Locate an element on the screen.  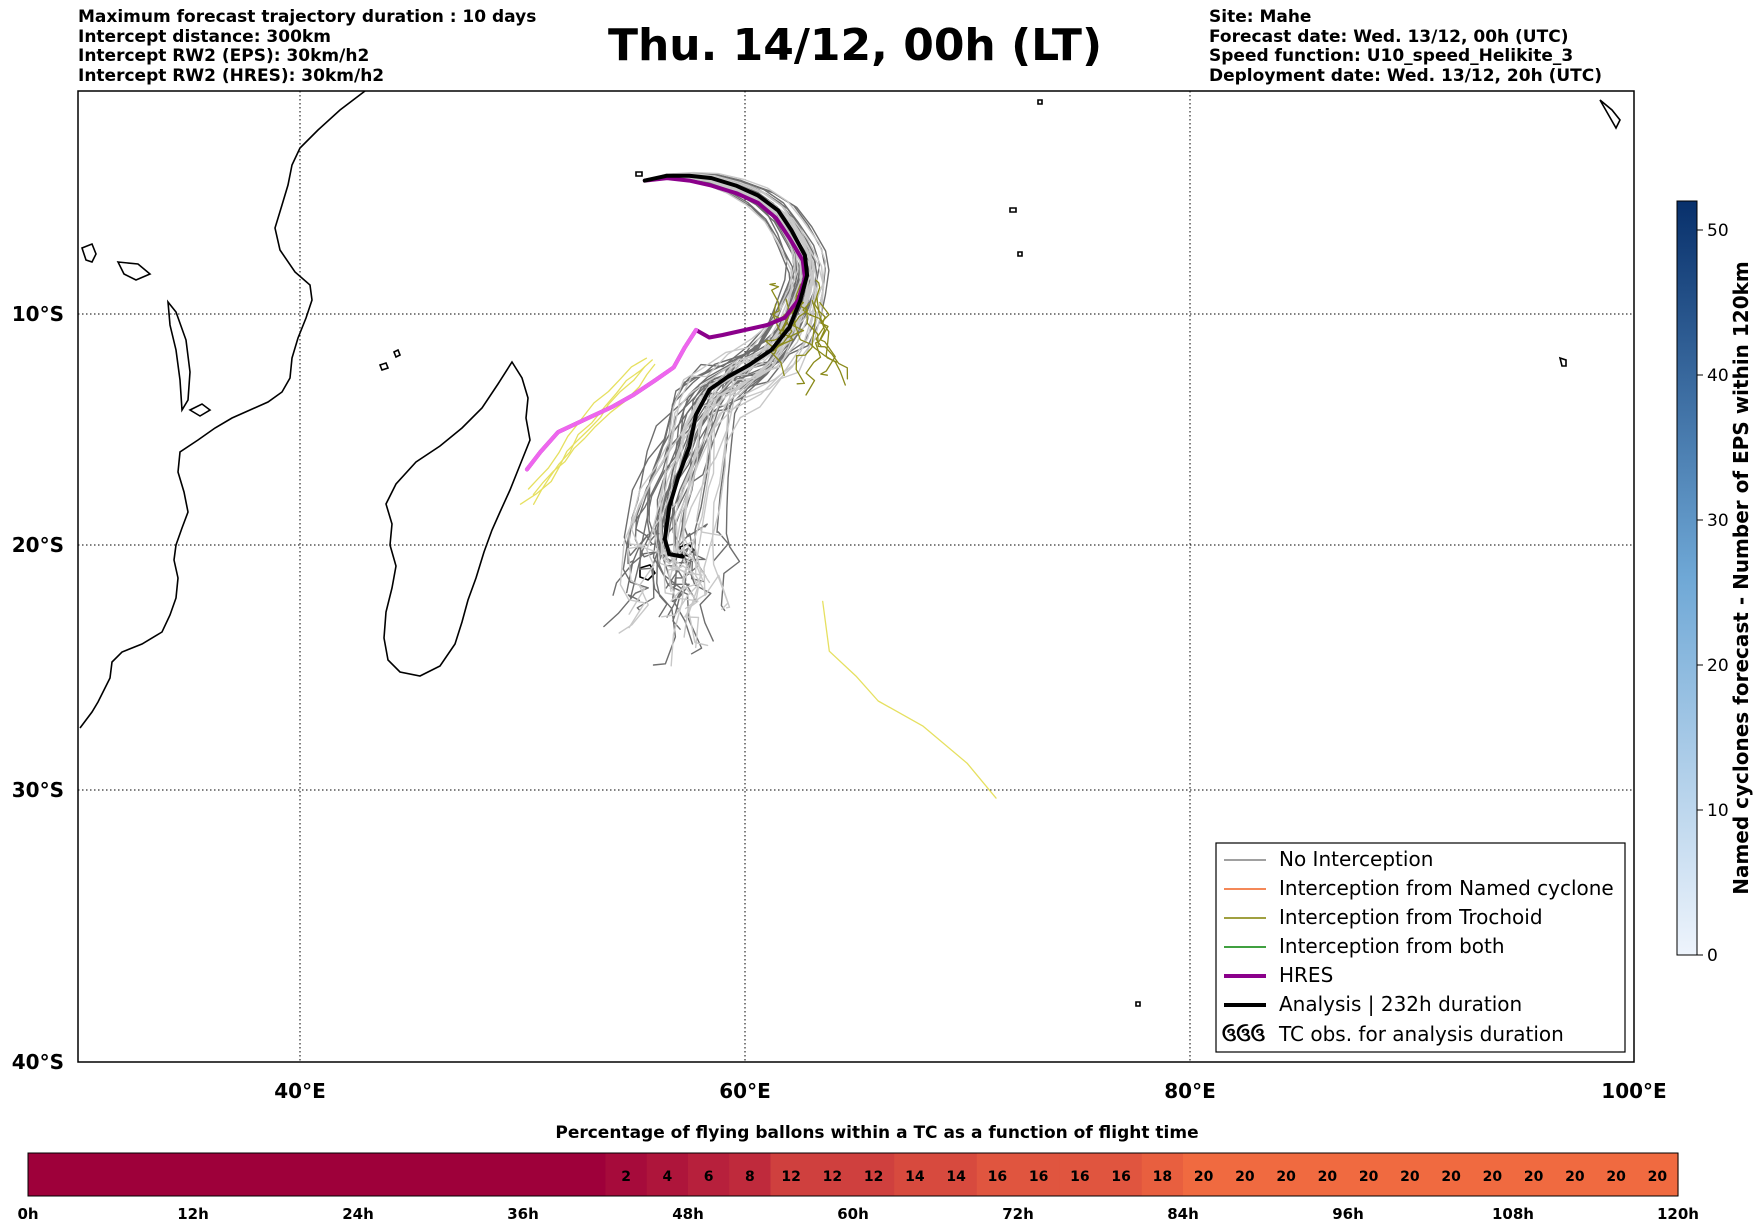
eps-colorbar-ramp is located at coordinates (1687, 578).